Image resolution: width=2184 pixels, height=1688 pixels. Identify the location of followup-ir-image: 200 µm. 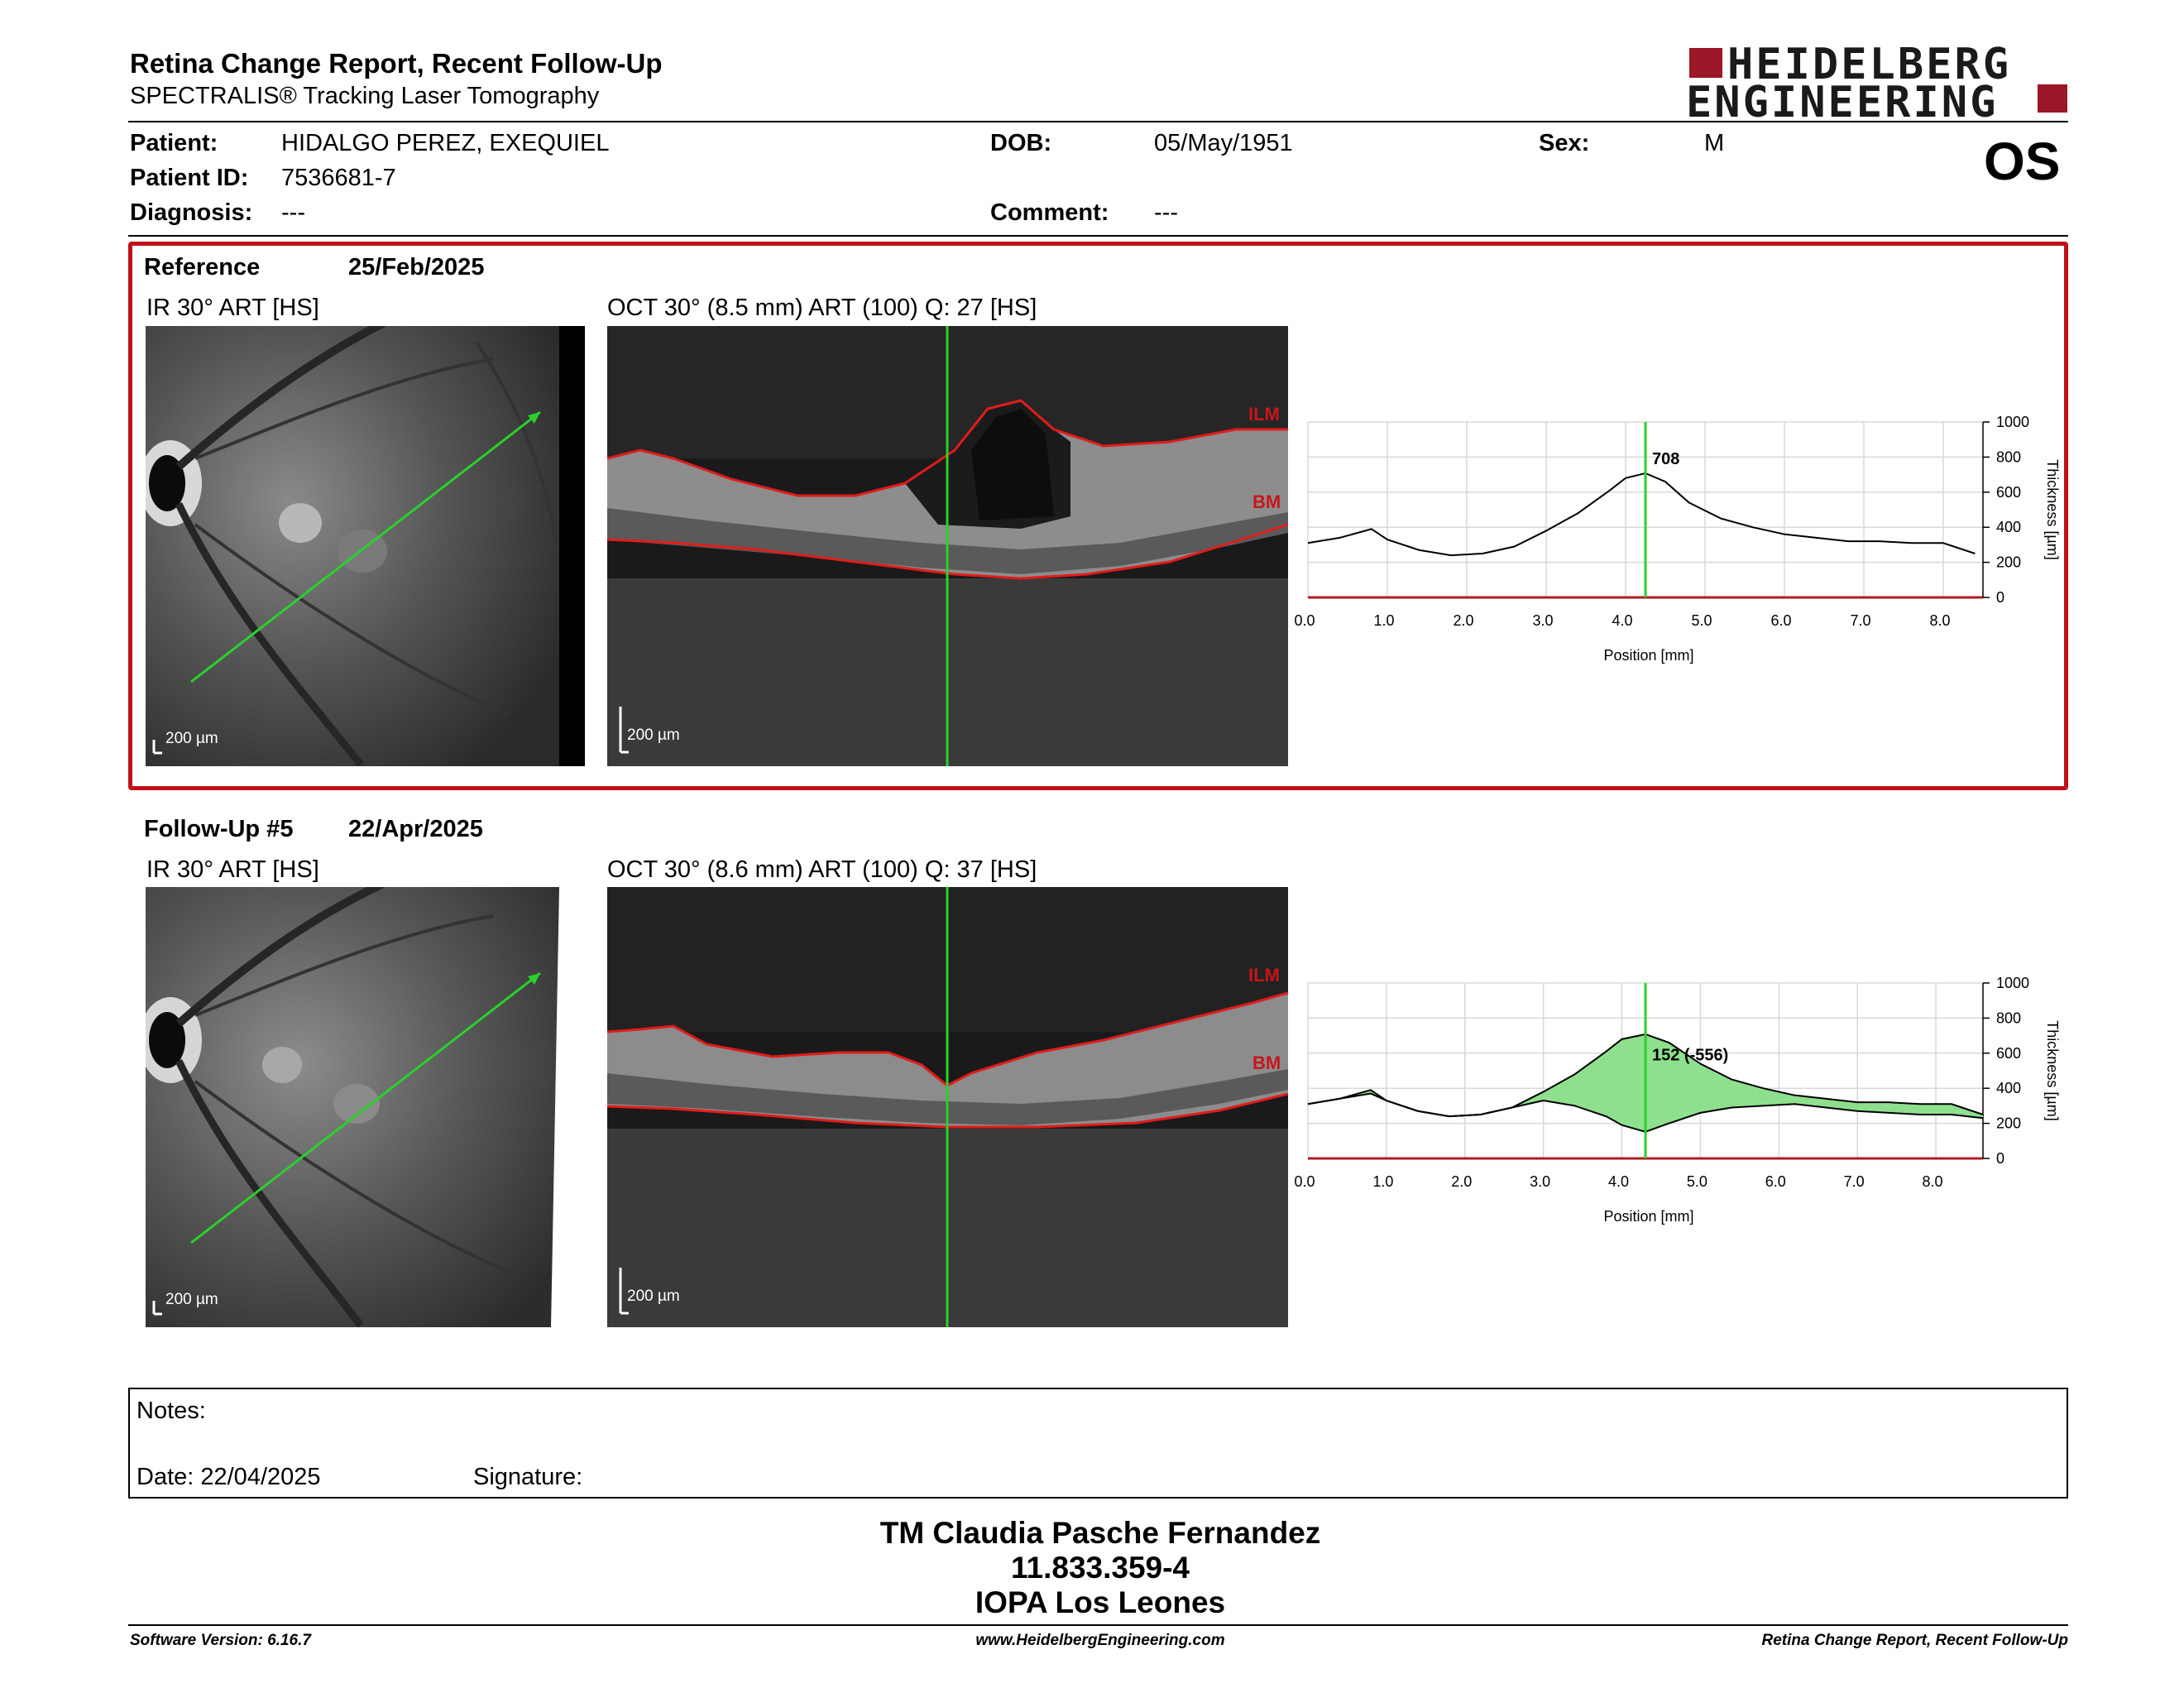
(365, 1107).